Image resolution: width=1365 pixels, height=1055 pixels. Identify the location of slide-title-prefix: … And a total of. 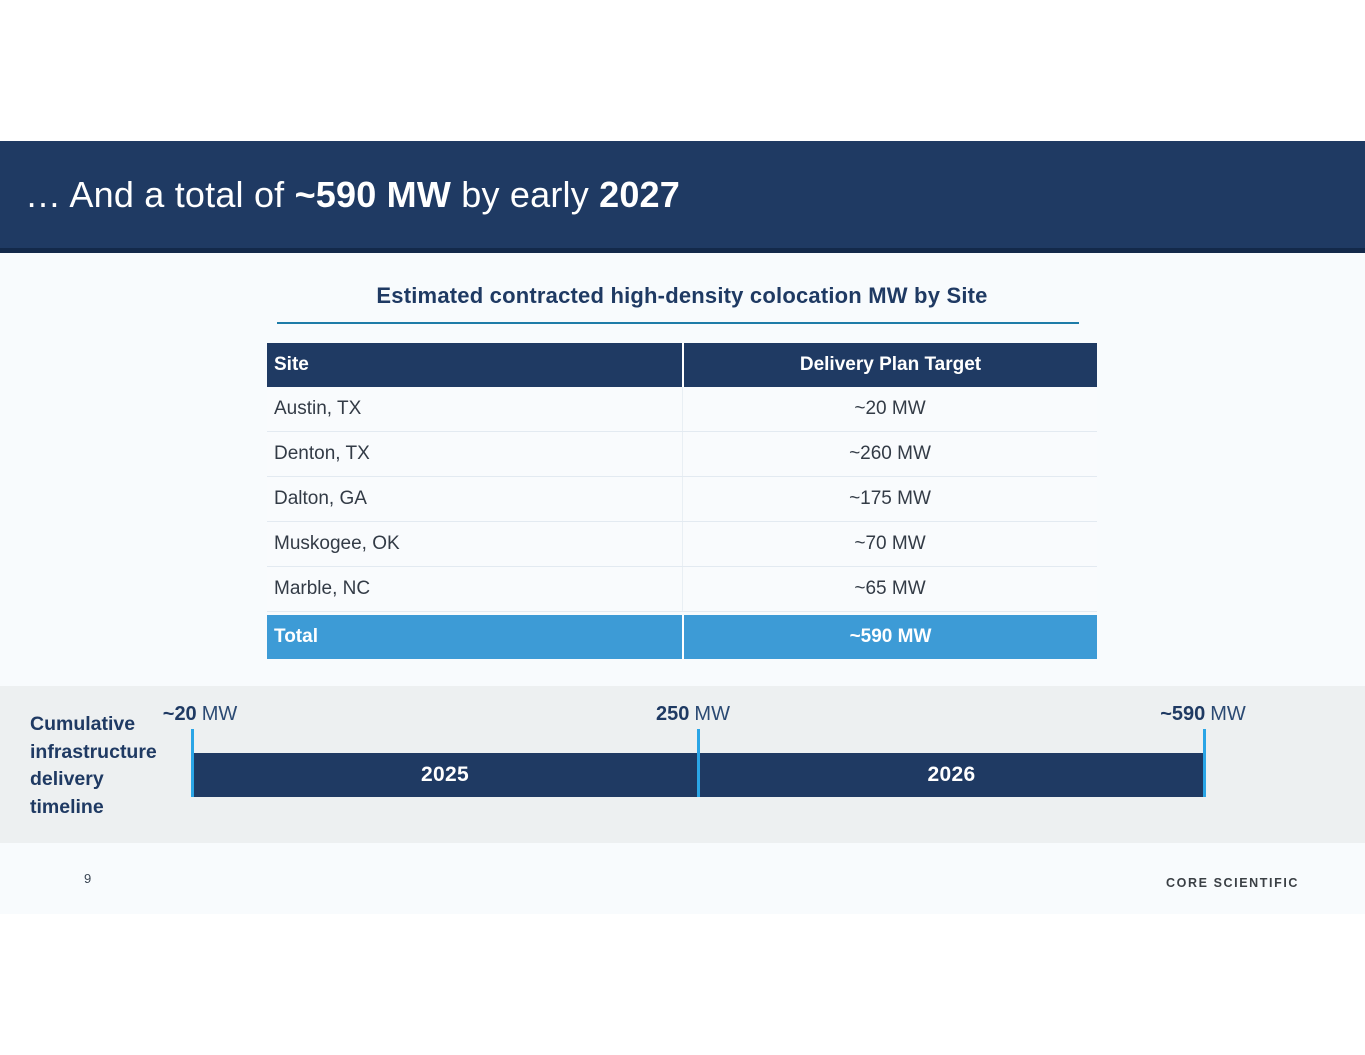
(160, 194).